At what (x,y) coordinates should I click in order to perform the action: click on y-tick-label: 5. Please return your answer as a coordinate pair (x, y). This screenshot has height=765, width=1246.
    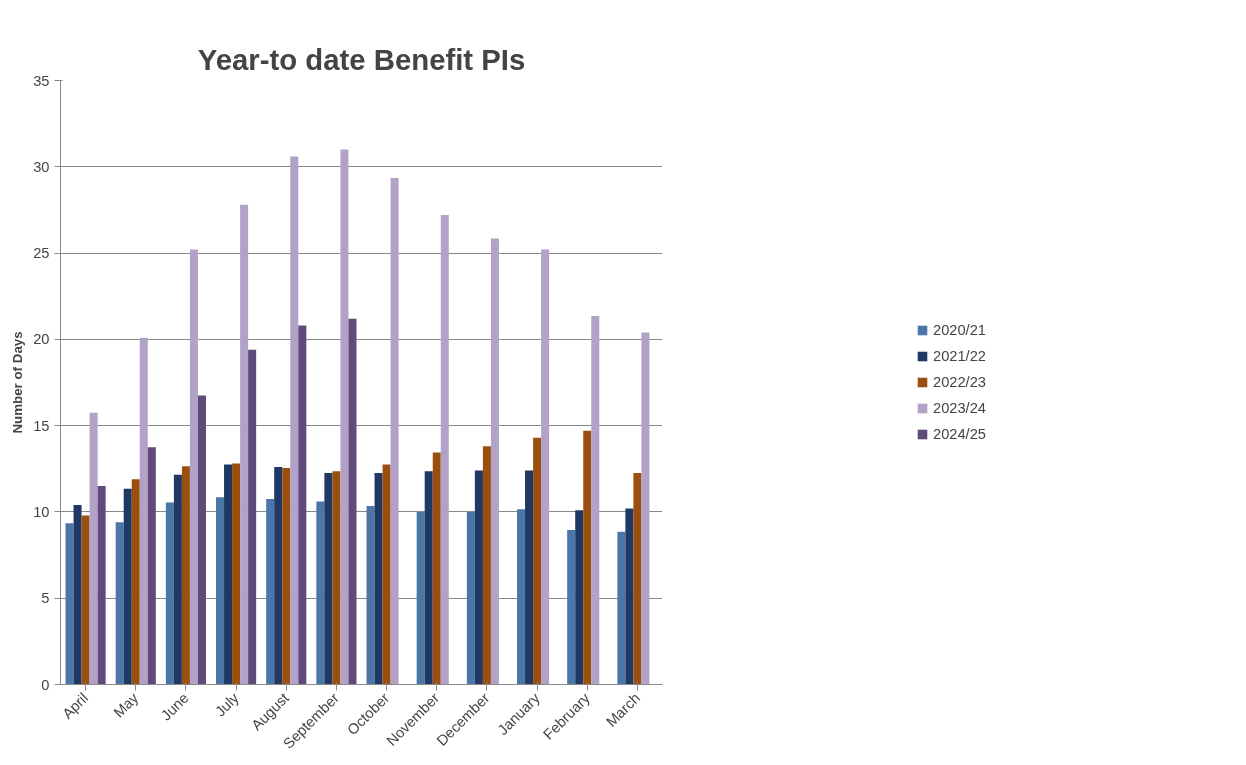
    Looking at the image, I should click on (45, 598).